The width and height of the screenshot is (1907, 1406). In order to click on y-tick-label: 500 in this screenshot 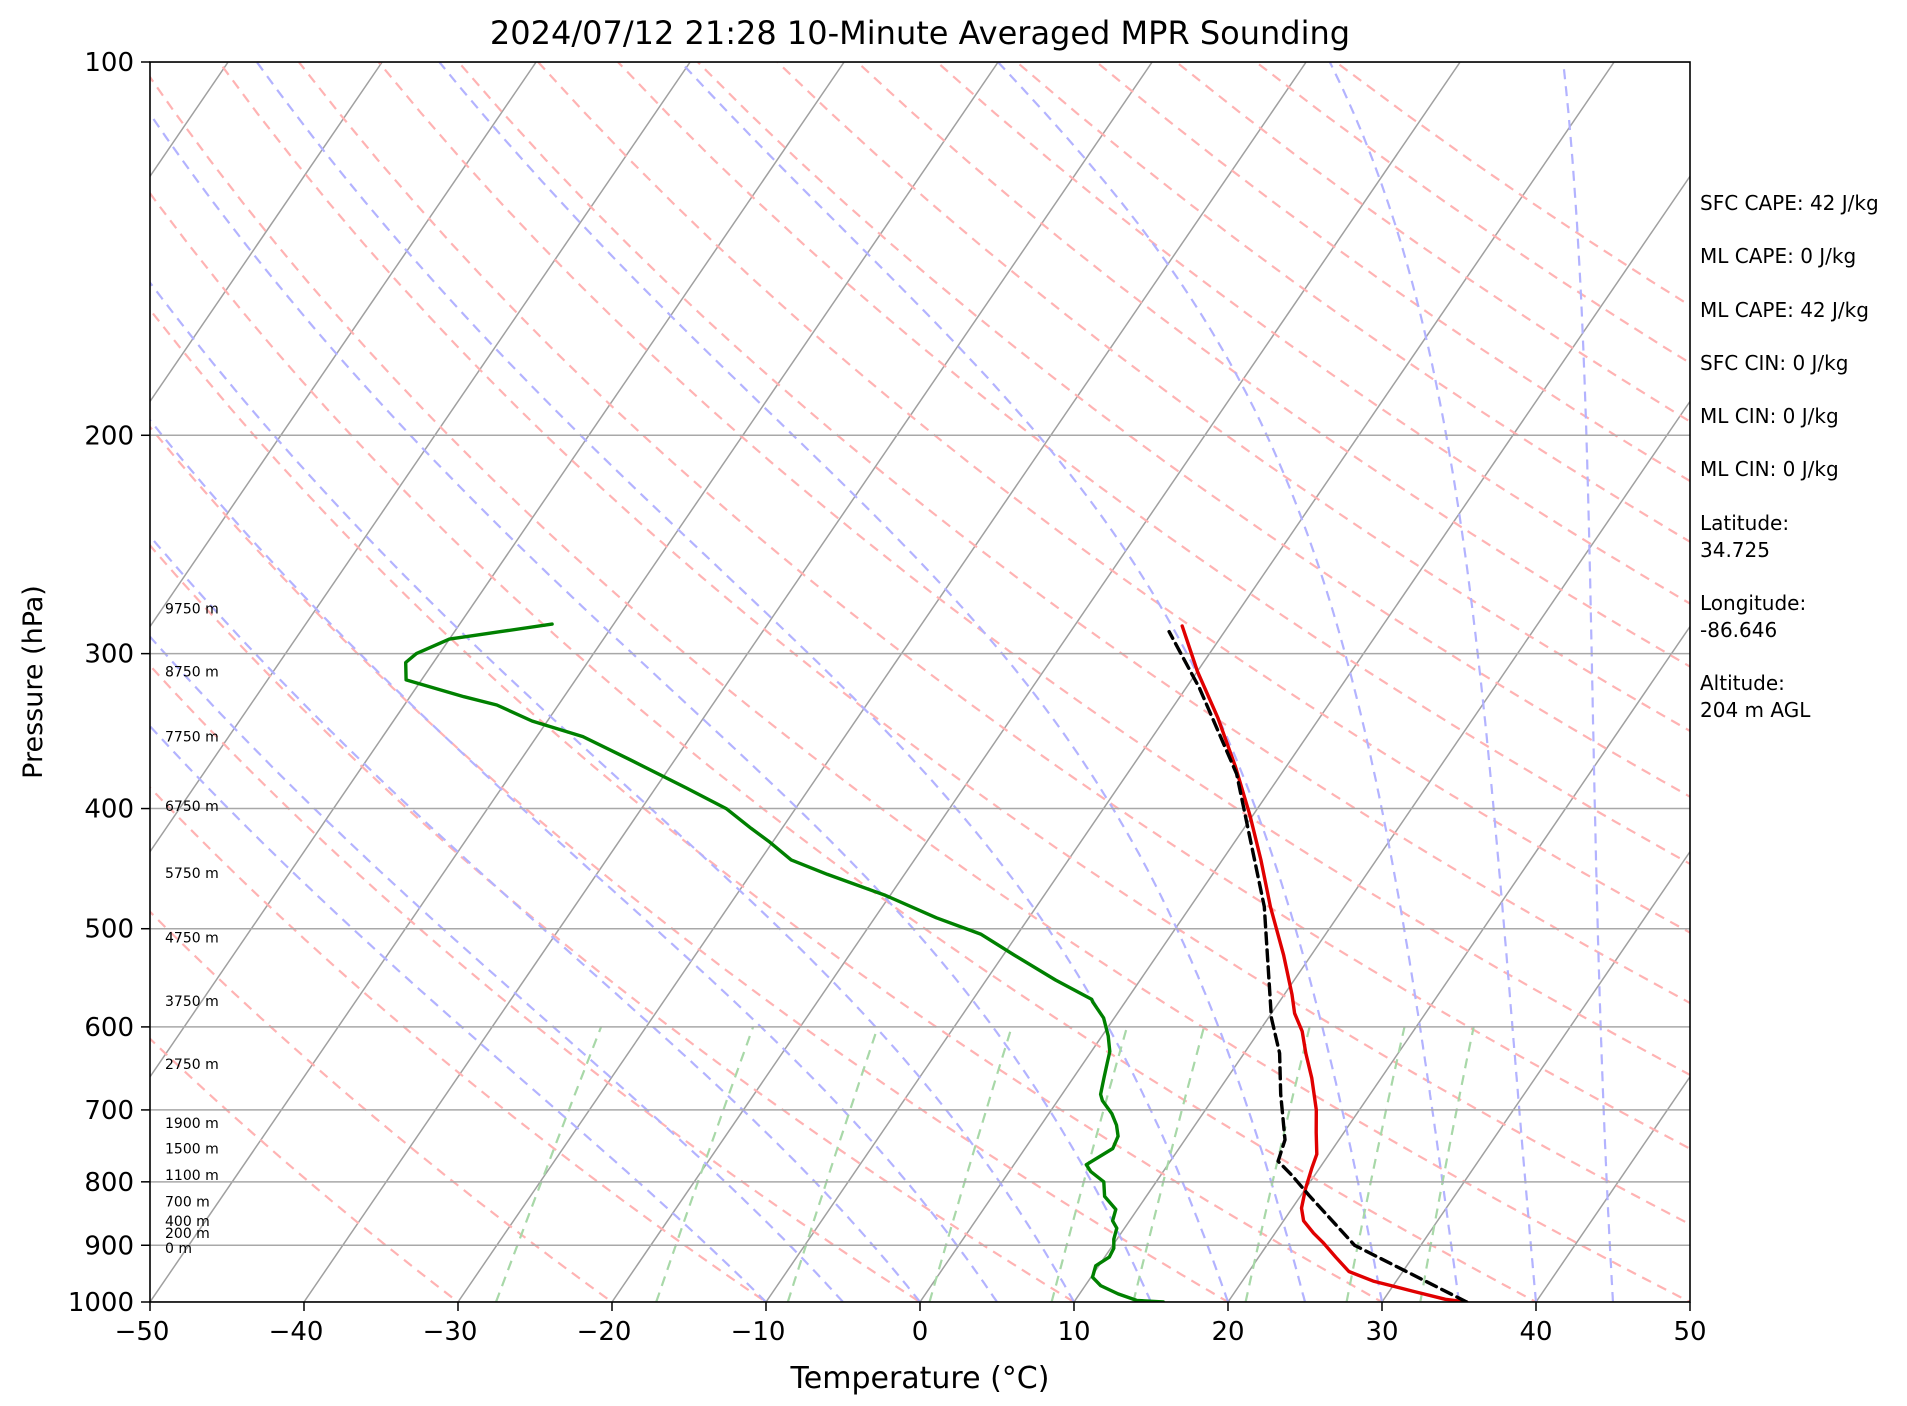, I will do `click(109, 930)`.